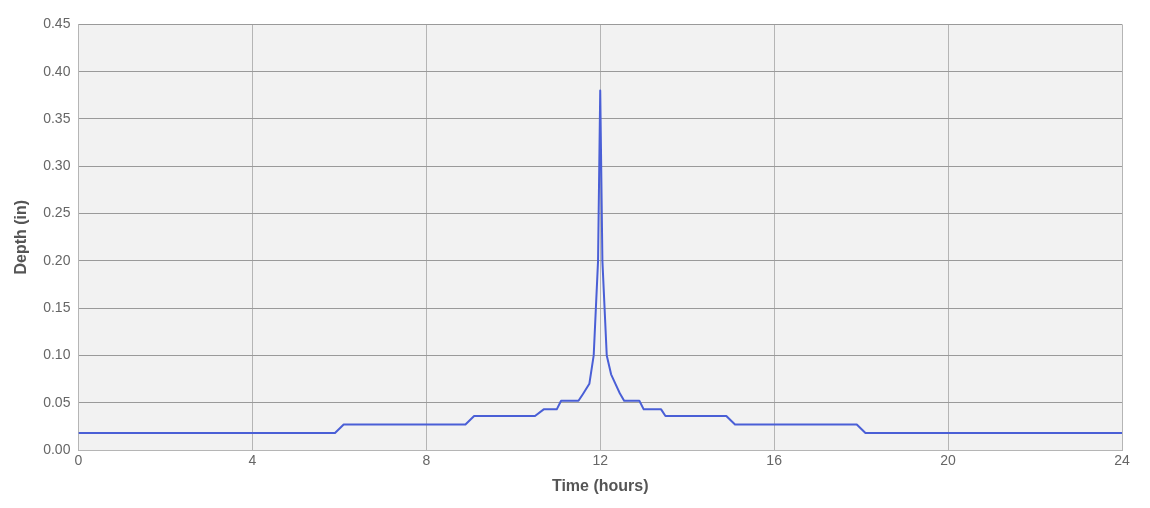  Describe the element at coordinates (57, 117) in the screenshot. I see `y-tick-label: 0.35` at that location.